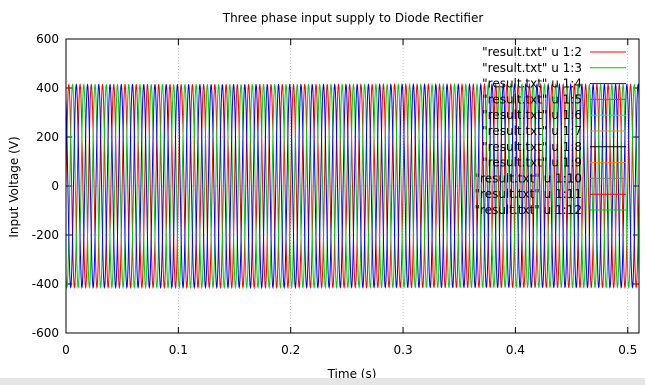  What do you see at coordinates (45, 284) in the screenshot?
I see `y-tick-label: -400` at bounding box center [45, 284].